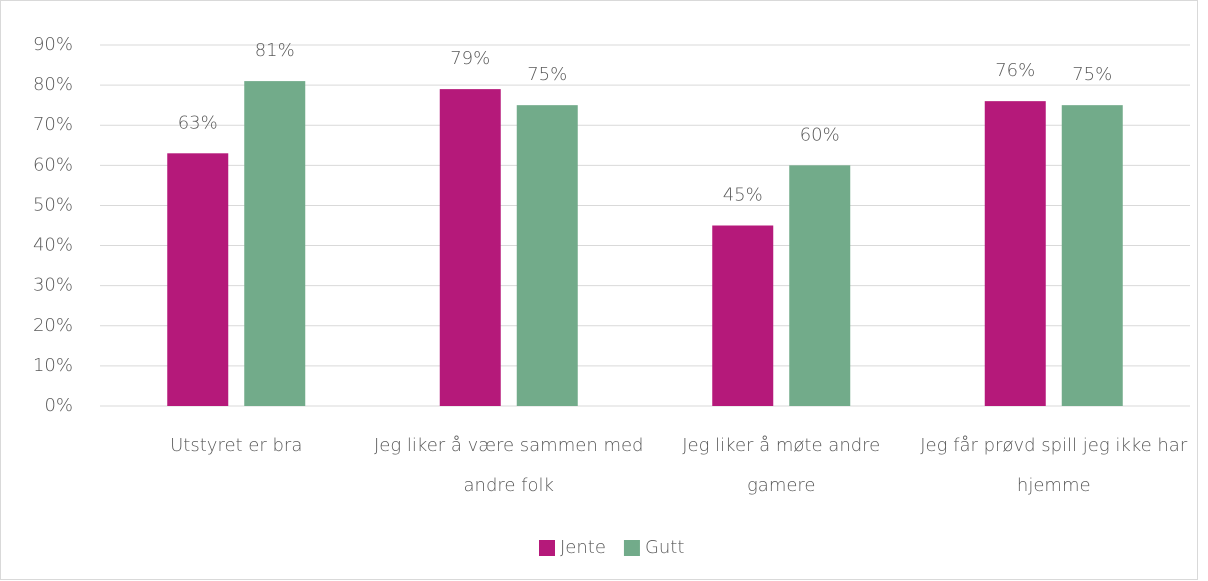 The image size is (1208, 581). I want to click on x-tick-label-box: Jeg liker å være sammen med andre folk, so click(509, 465).